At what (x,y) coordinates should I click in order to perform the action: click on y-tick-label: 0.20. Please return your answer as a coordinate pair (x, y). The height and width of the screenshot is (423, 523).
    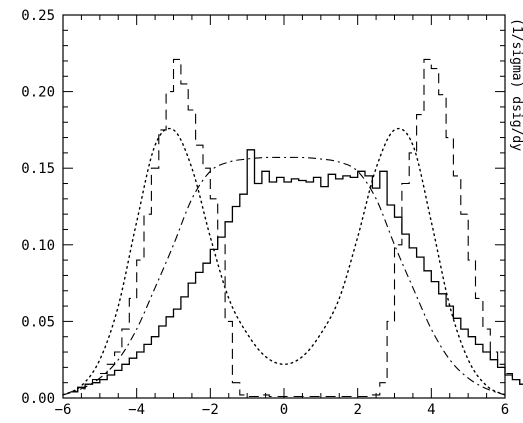
    Looking at the image, I should click on (38, 93).